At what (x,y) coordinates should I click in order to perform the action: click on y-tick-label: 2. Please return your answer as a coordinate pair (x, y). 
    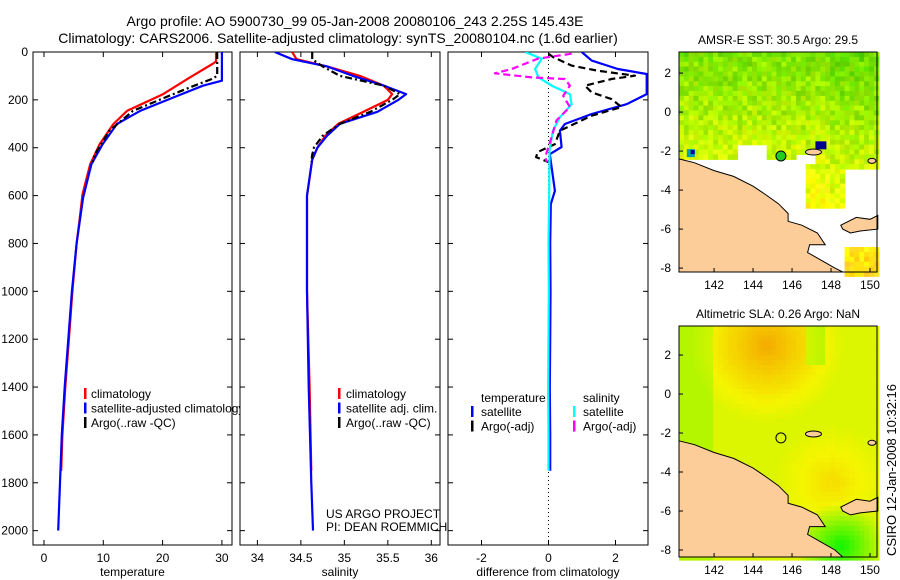
    Looking at the image, I should click on (667, 355).